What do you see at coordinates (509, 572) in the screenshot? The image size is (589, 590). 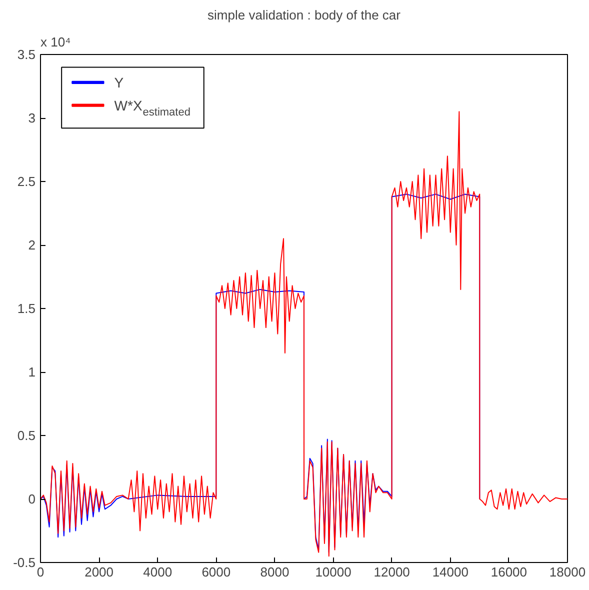 I see `x-tick-label: 16000` at bounding box center [509, 572].